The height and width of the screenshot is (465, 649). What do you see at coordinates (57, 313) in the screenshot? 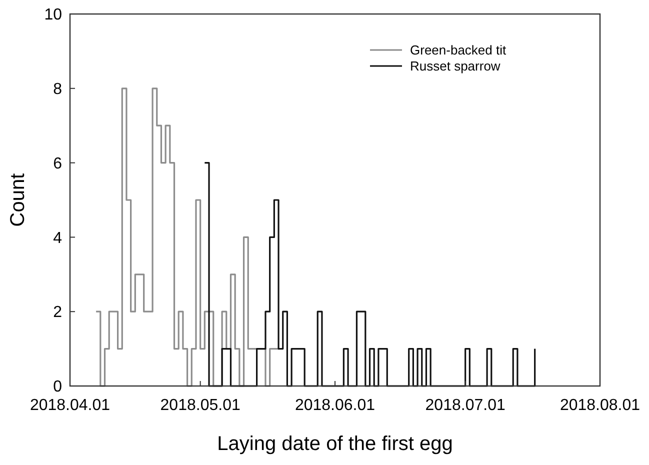
I see `y-tick-label: 2` at bounding box center [57, 313].